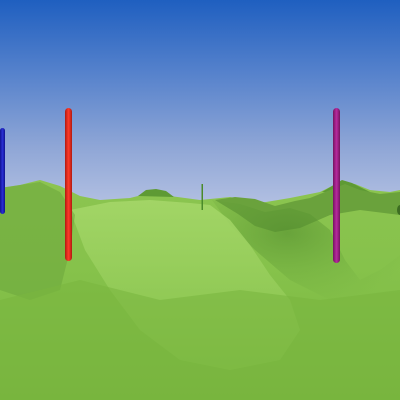  Describe the element at coordinates (306, 255) in the screenshot. I see `ridge-shadow` at that location.